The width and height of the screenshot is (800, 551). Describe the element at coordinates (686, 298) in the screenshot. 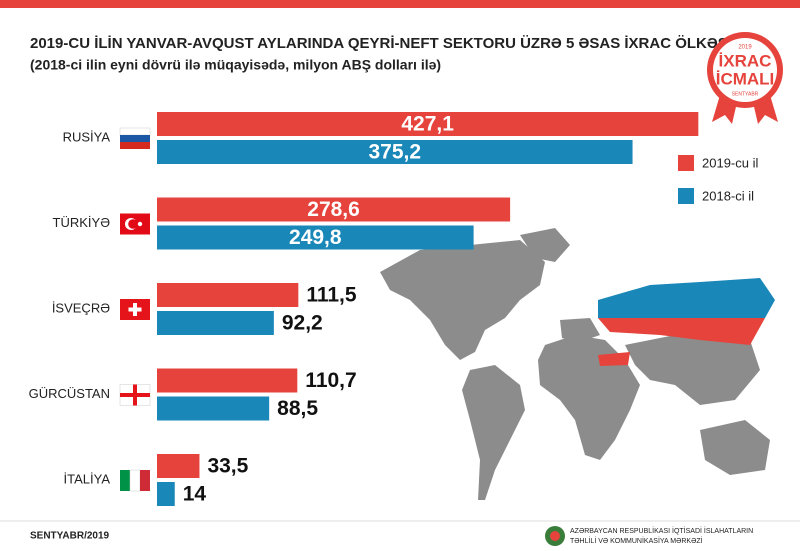

I see `russia-north` at that location.